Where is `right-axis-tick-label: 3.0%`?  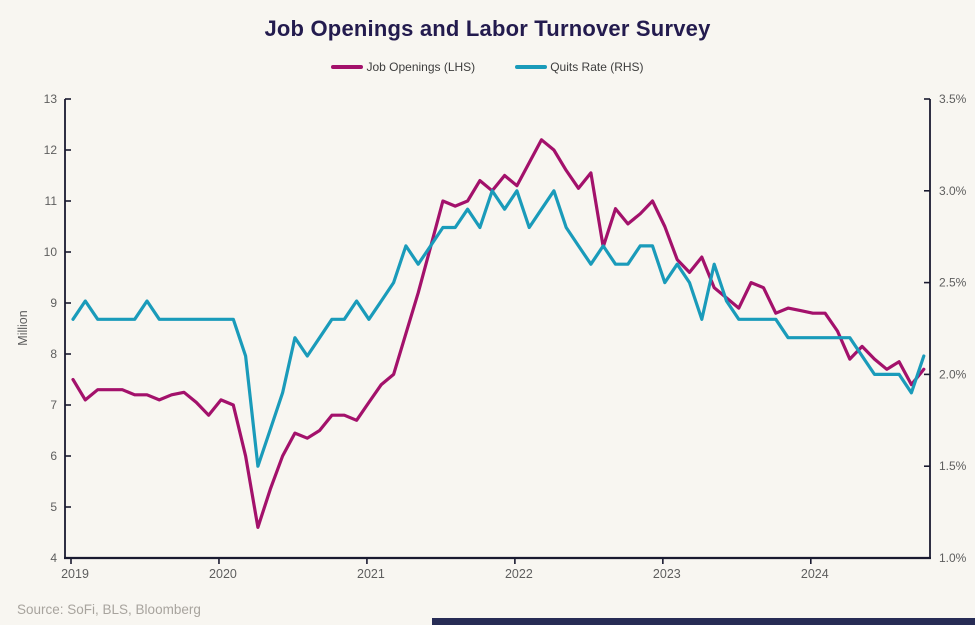 right-axis-tick-label: 3.0% is located at coordinates (953, 191).